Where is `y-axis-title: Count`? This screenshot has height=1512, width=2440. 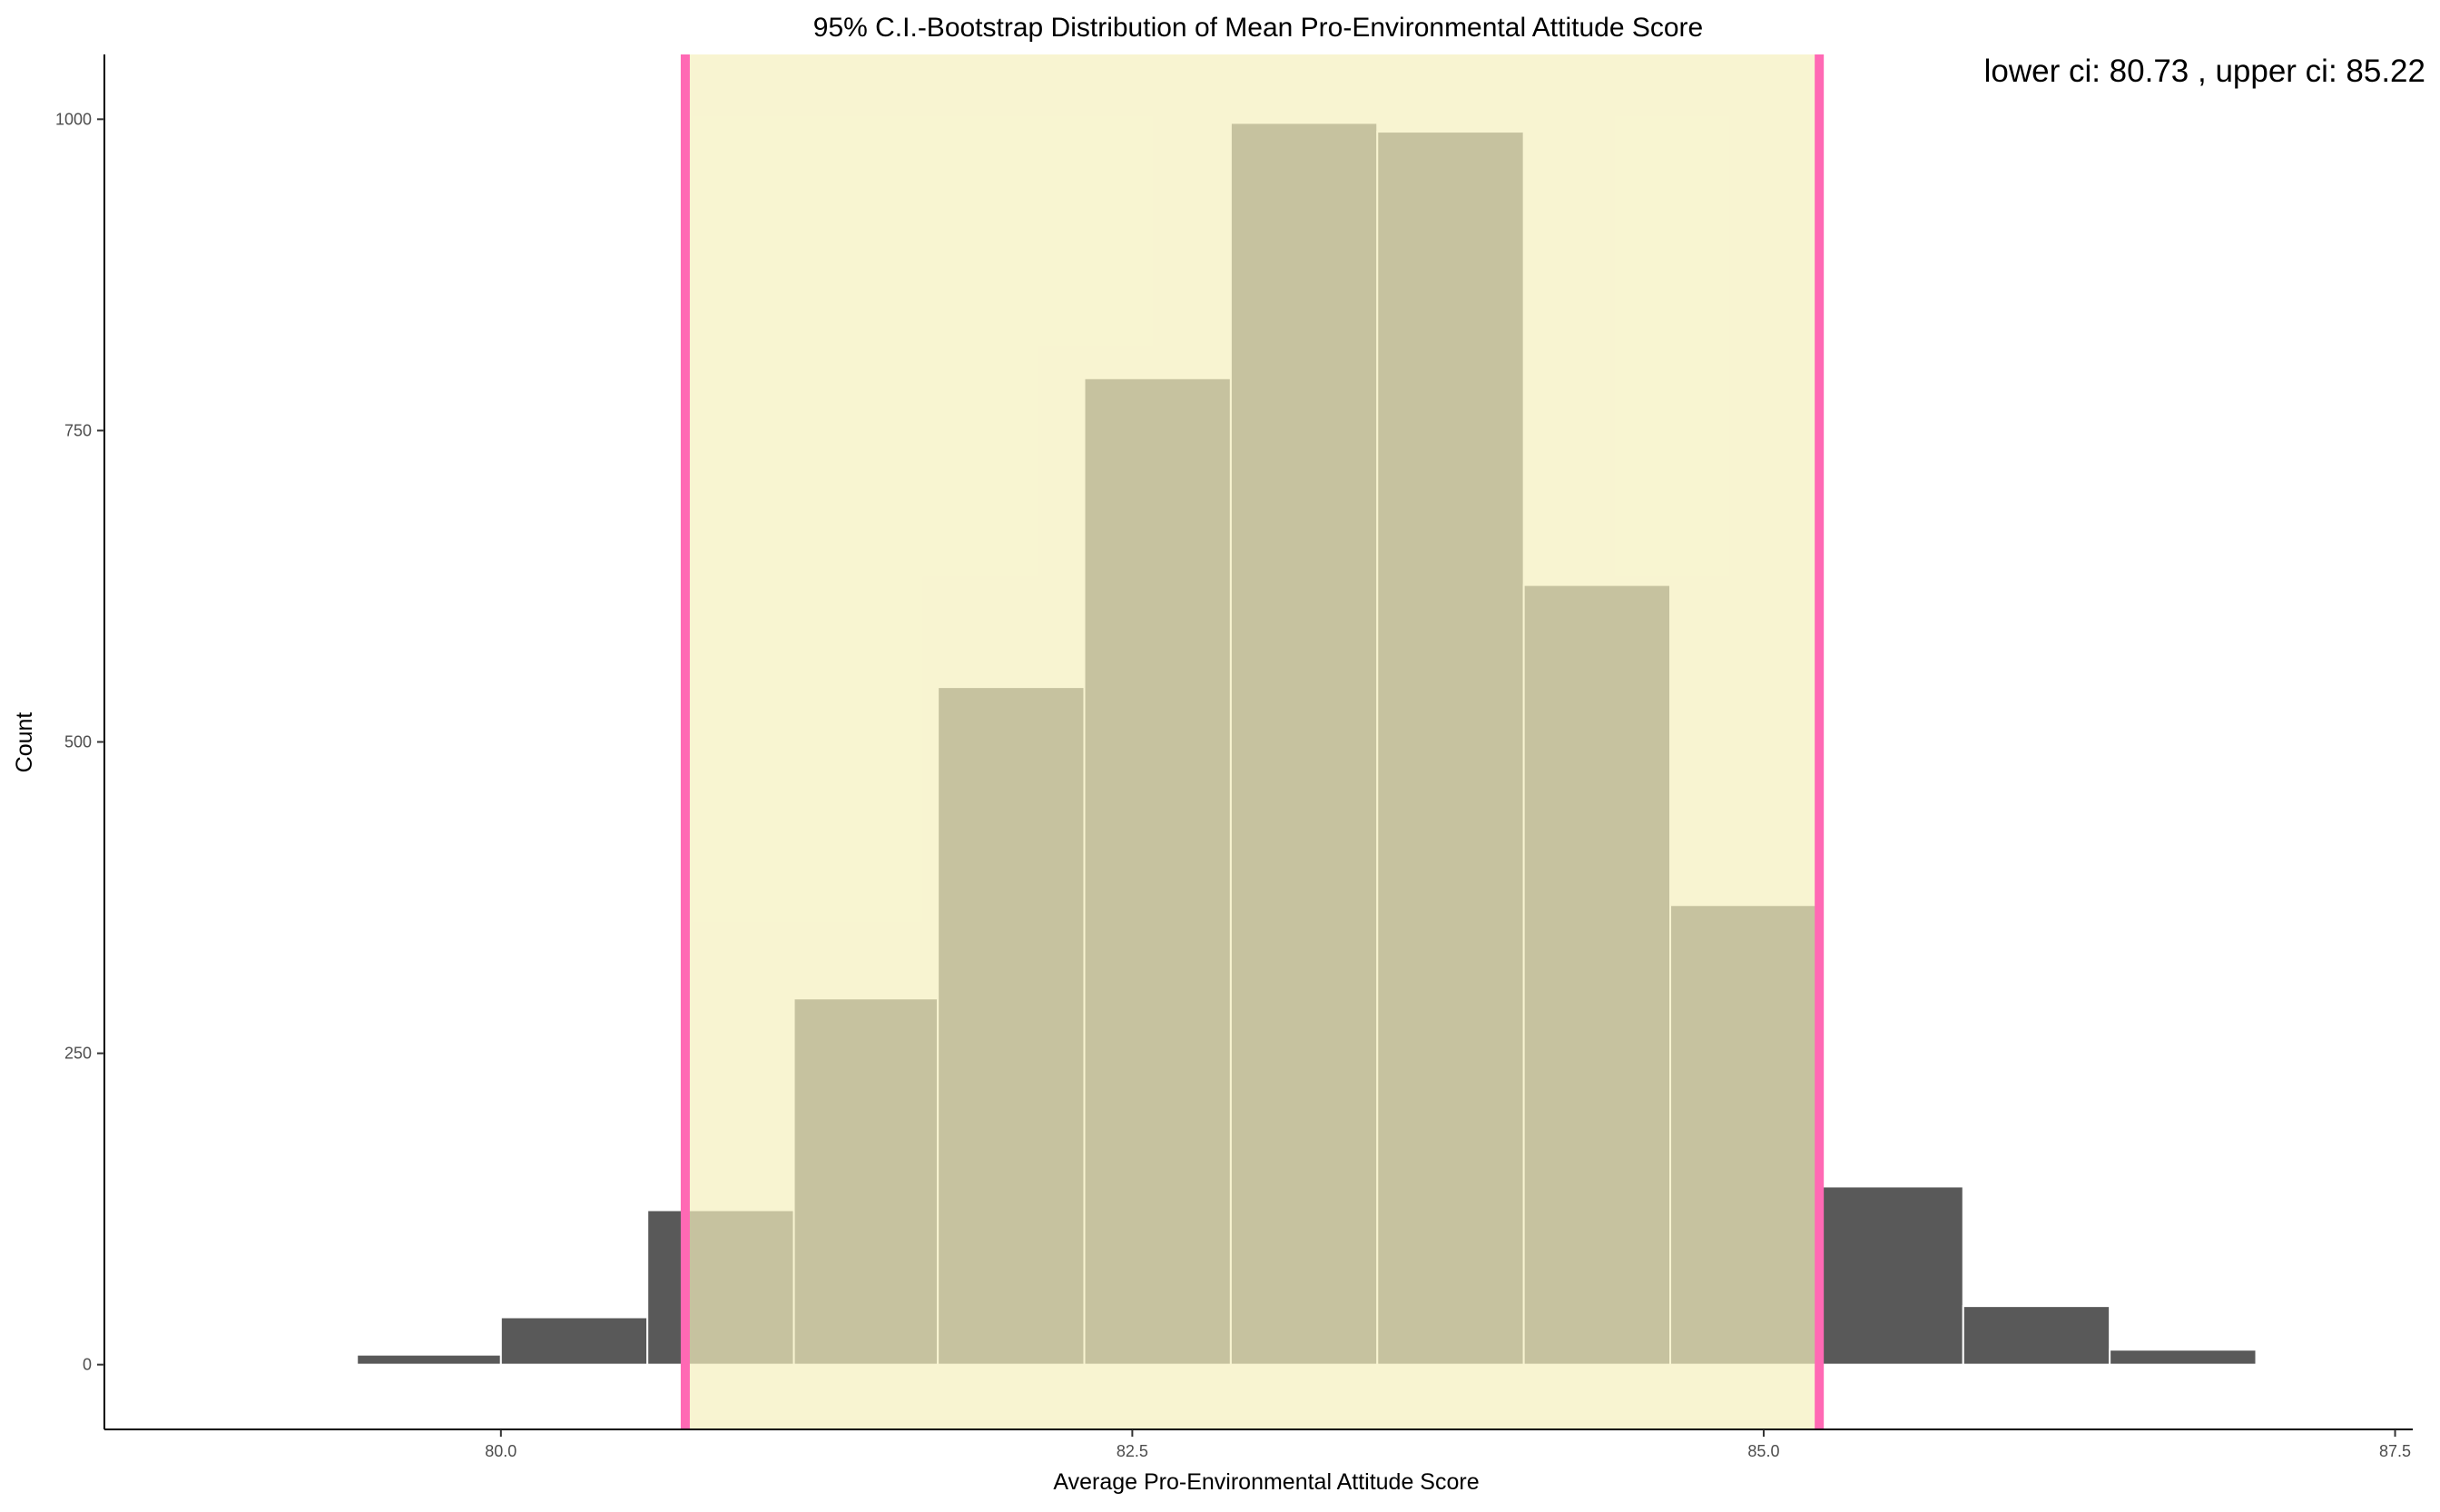
y-axis-title: Count is located at coordinates (24, 742).